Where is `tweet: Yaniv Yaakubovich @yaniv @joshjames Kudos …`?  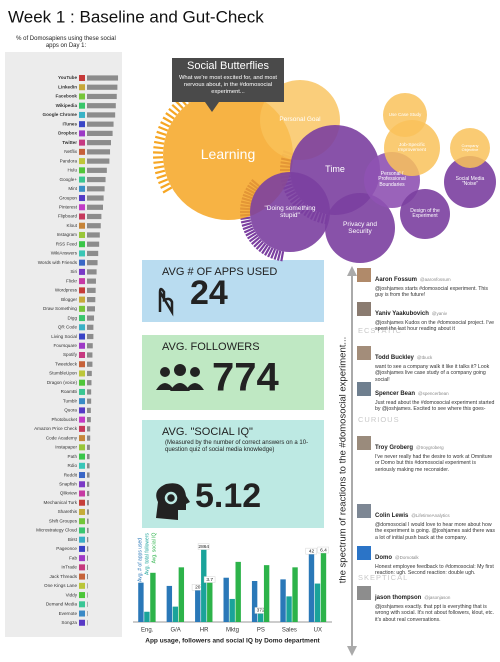 tweet: Yaniv Yaakubovich @yaniv @joshjames Kudos … is located at coordinates (436, 317).